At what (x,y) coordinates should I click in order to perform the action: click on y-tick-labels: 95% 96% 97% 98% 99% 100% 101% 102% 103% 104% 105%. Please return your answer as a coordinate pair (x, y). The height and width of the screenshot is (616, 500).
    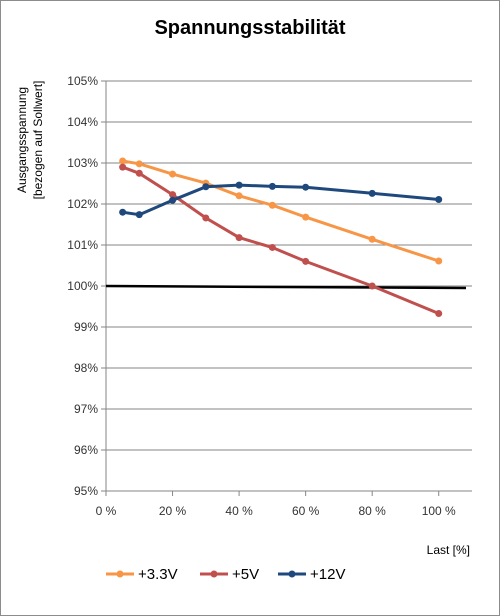
    Looking at the image, I should click on (82, 286).